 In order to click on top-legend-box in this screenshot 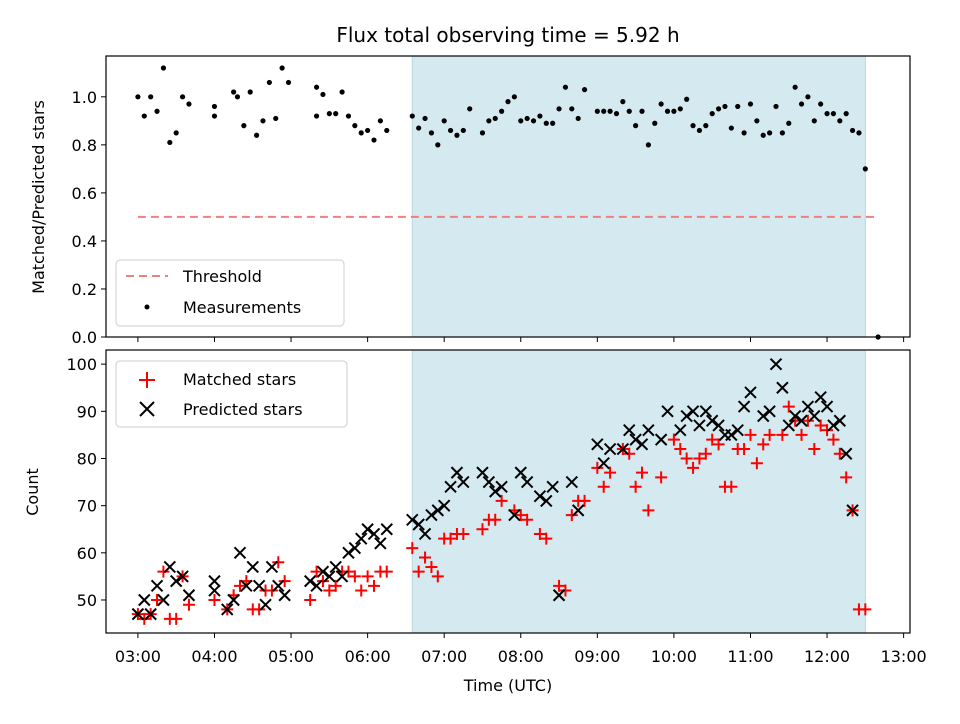, I will do `click(230, 293)`.